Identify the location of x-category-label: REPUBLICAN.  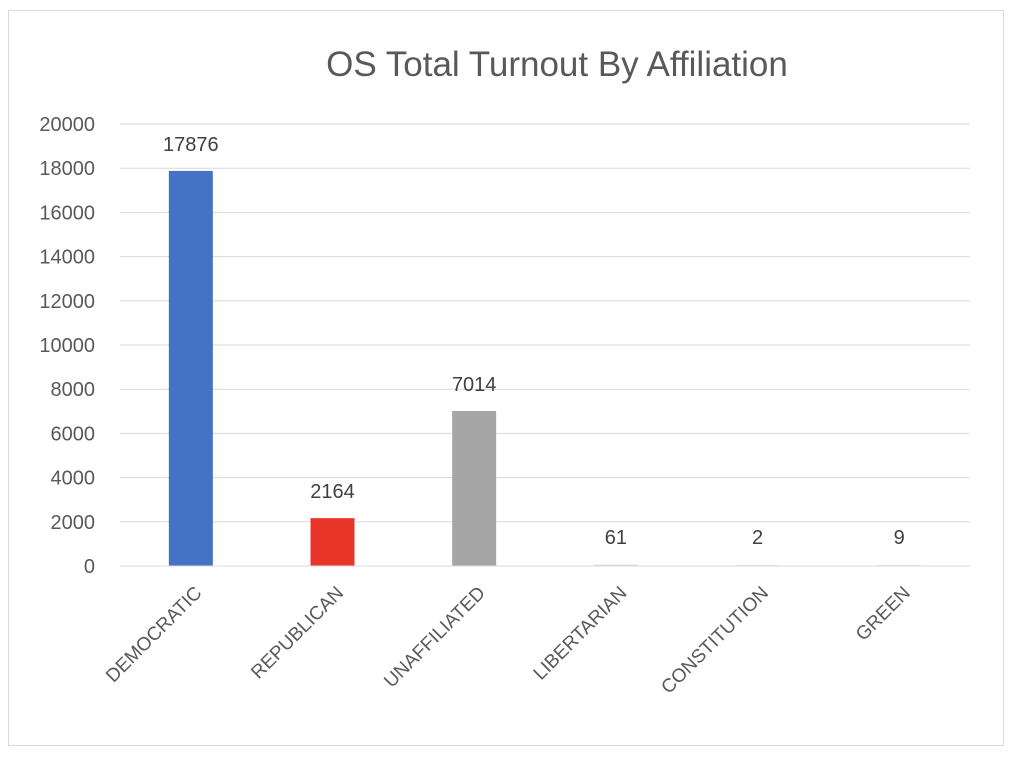
(297, 633).